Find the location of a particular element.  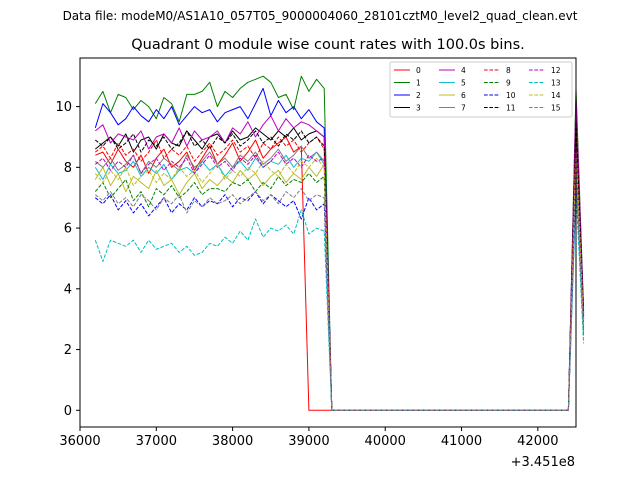

legend-label-15: 15 is located at coordinates (556, 107).